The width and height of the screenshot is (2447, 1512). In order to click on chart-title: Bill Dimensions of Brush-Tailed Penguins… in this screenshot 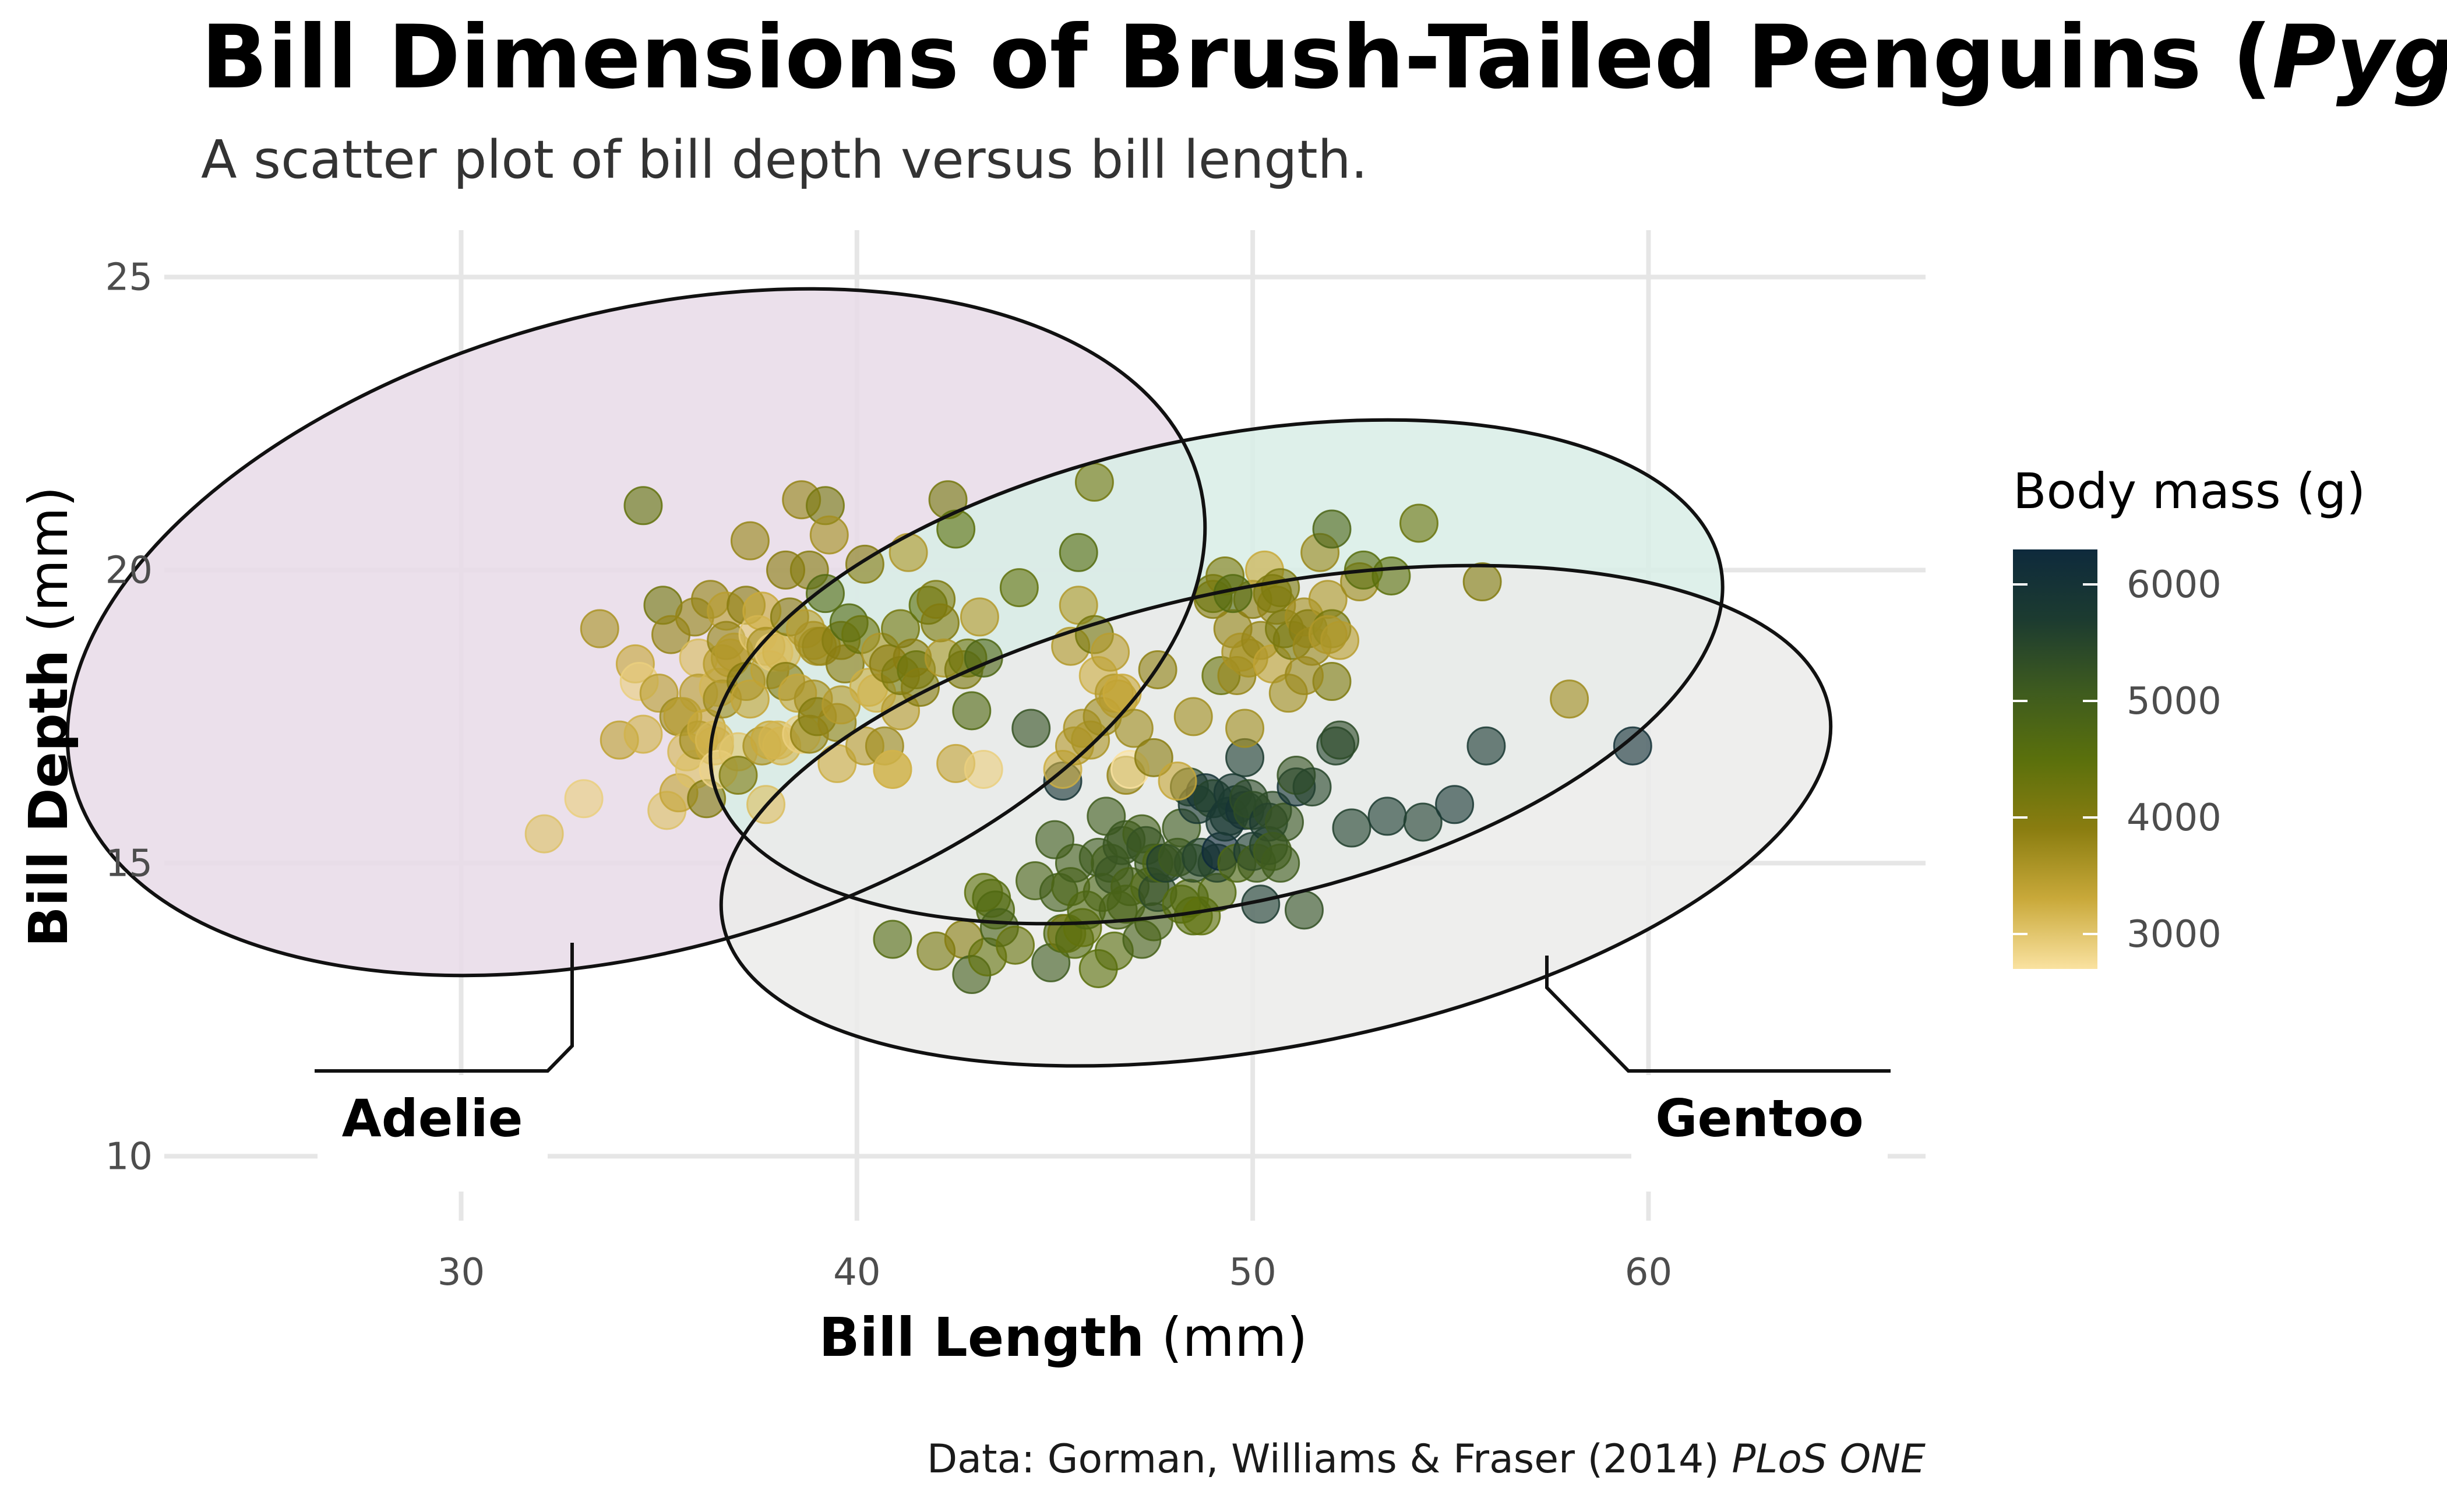, I will do `click(1324, 58)`.